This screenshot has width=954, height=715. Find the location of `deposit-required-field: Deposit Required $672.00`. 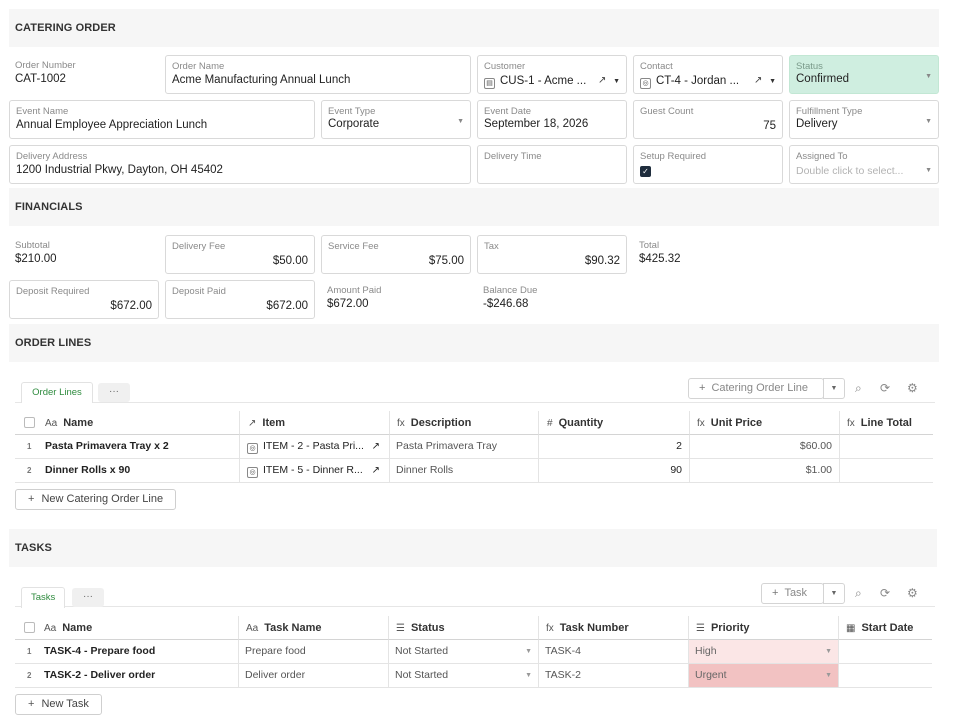

deposit-required-field: Deposit Required $672.00 is located at coordinates (84, 299).